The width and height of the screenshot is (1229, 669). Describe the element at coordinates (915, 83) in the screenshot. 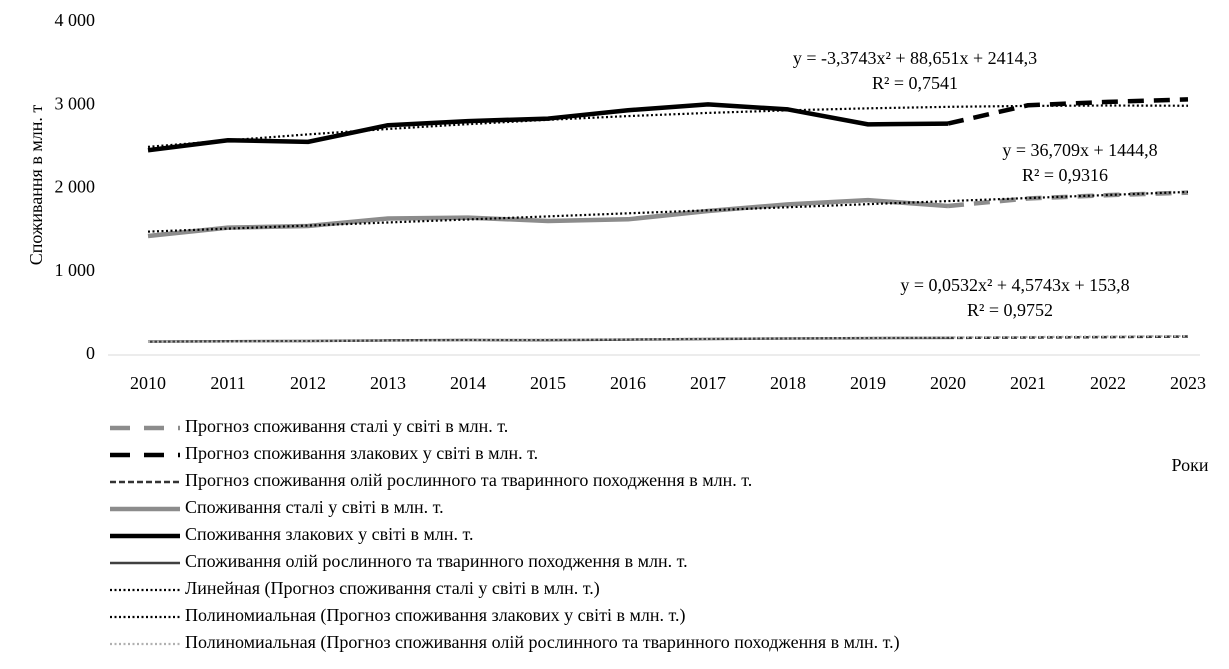

I see `trend-equation: R² = 0,7541` at that location.